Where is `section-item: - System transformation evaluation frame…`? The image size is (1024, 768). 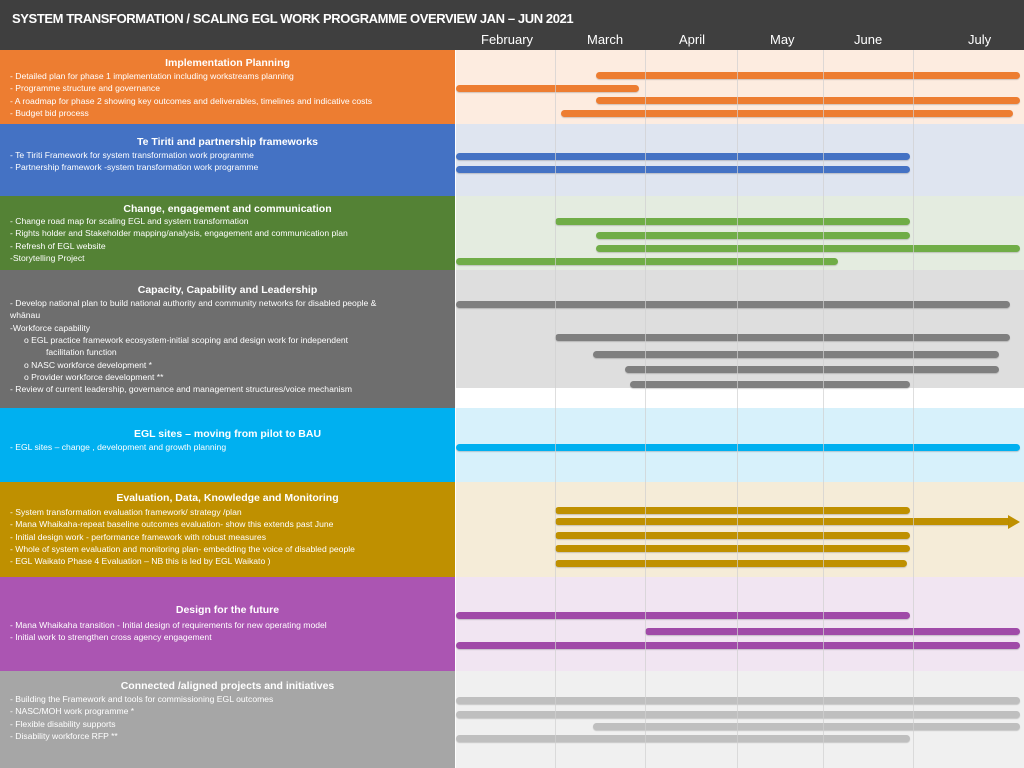
section-item: - System transformation evaluation frame… is located at coordinates (126, 512).